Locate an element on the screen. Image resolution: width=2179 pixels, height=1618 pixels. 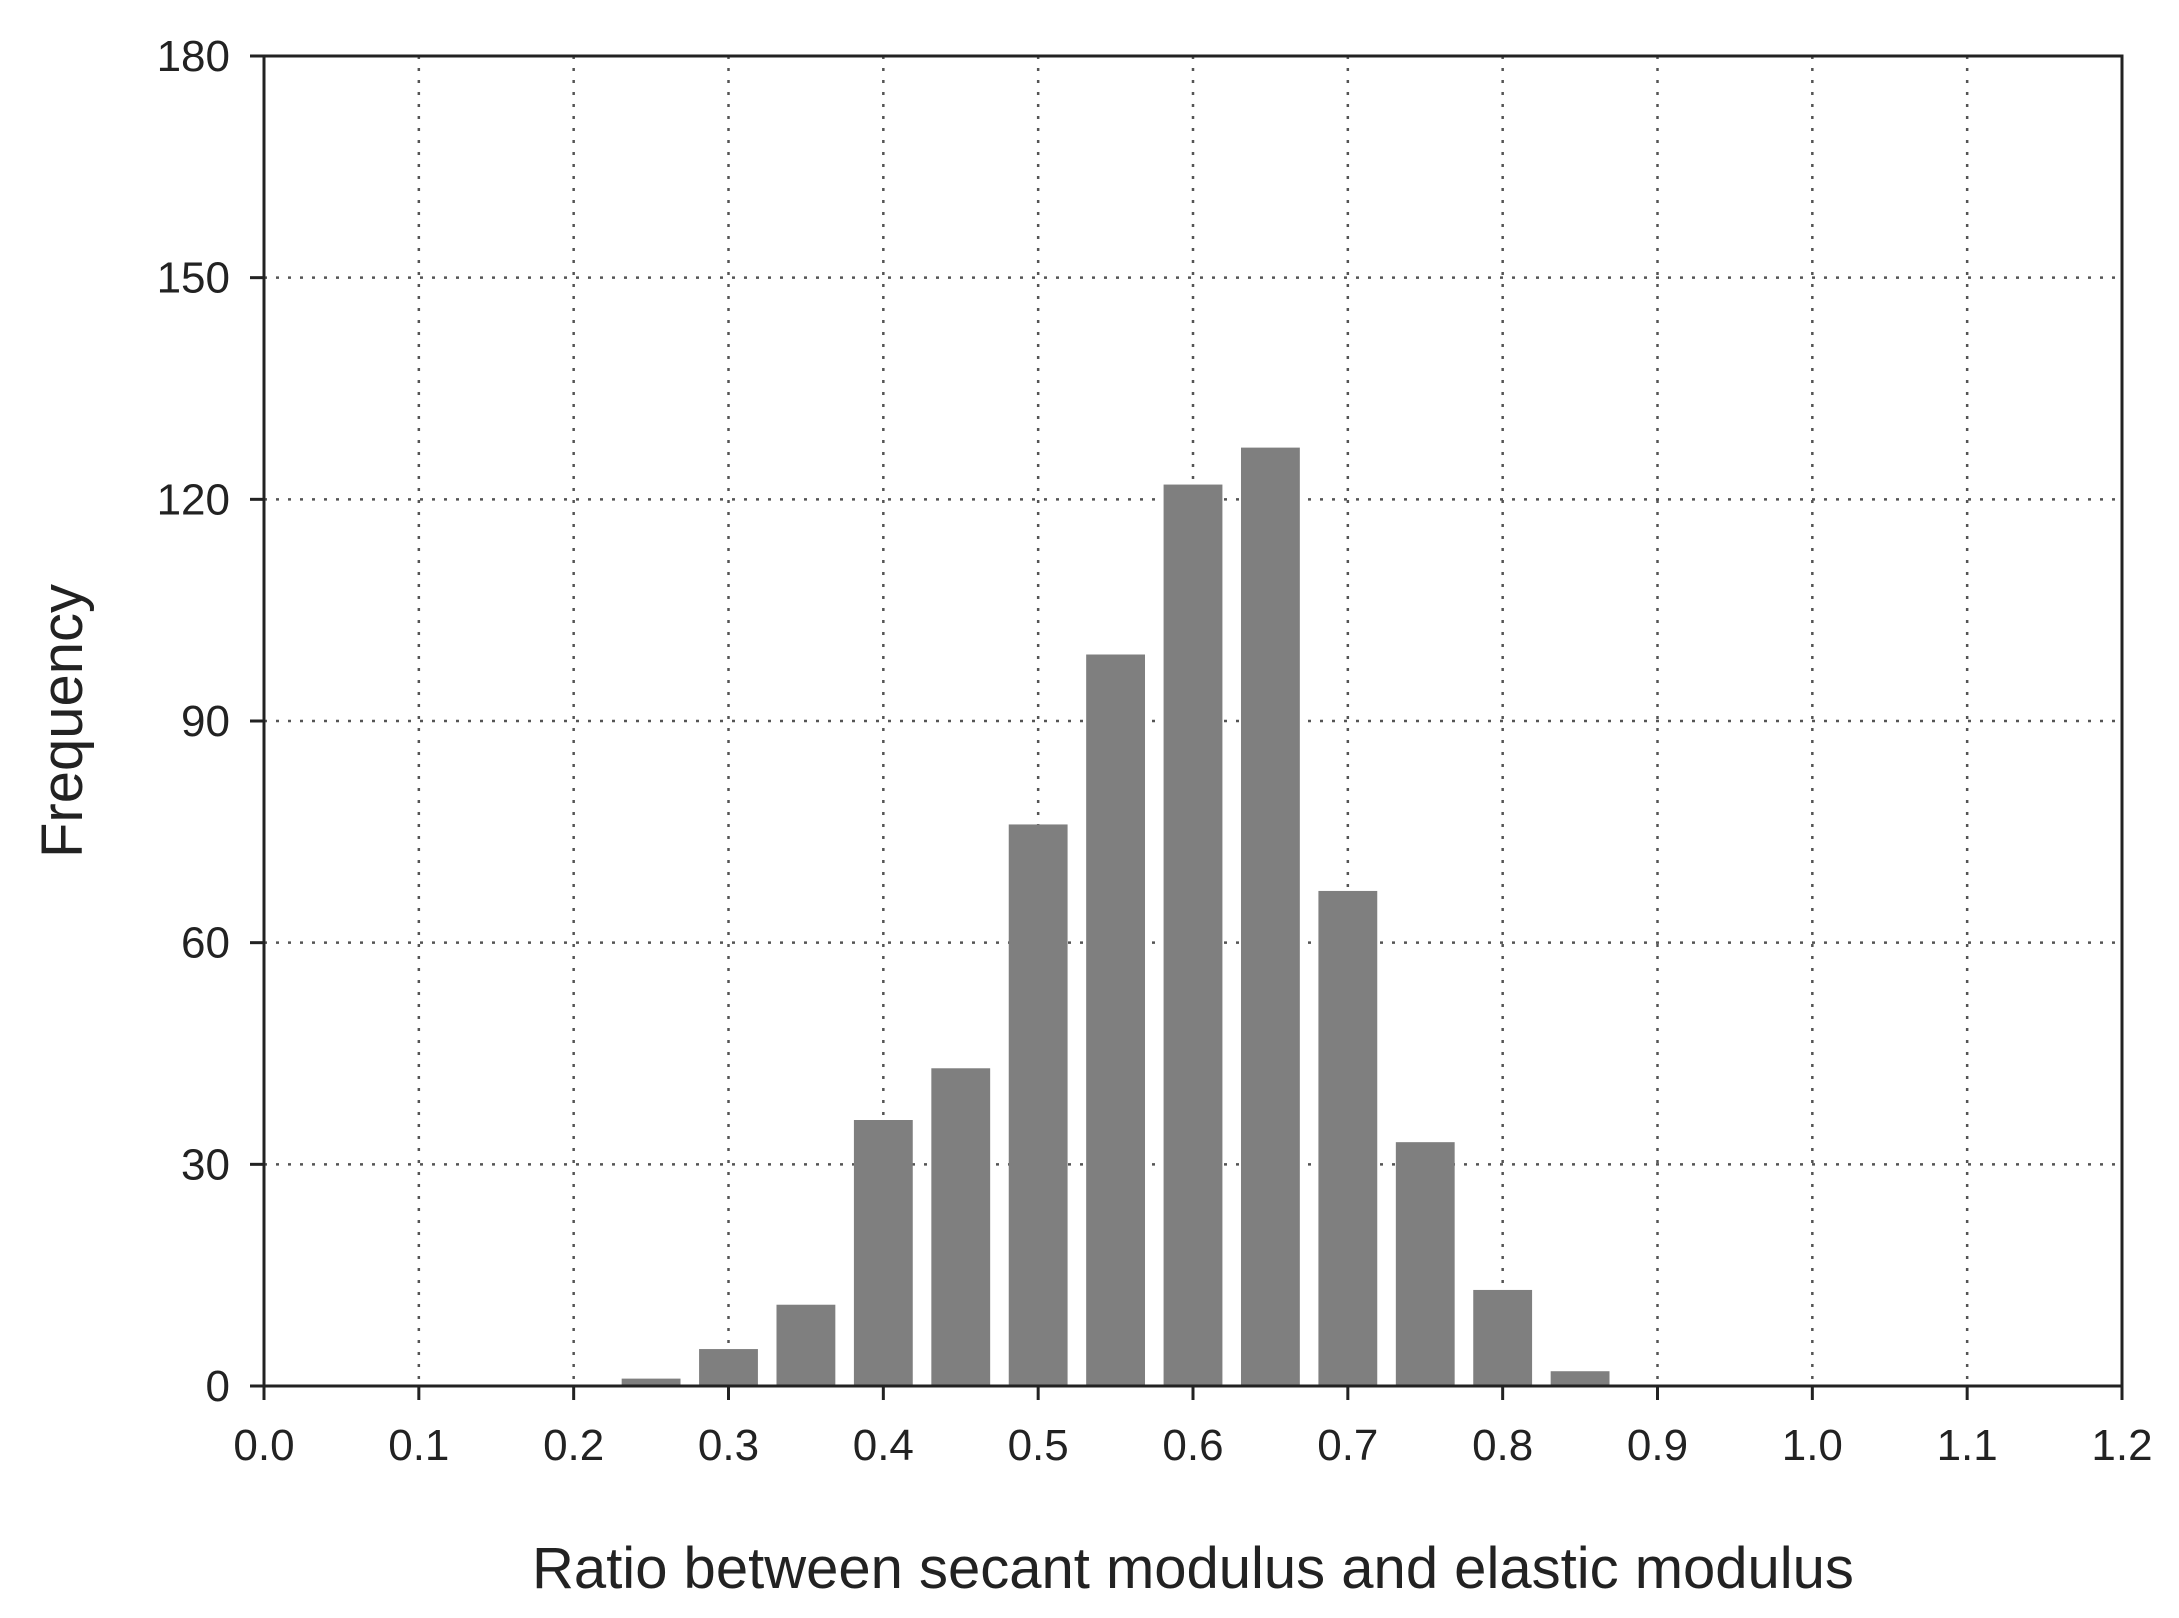
x-tick-label: 0.7 is located at coordinates (1347, 1445).